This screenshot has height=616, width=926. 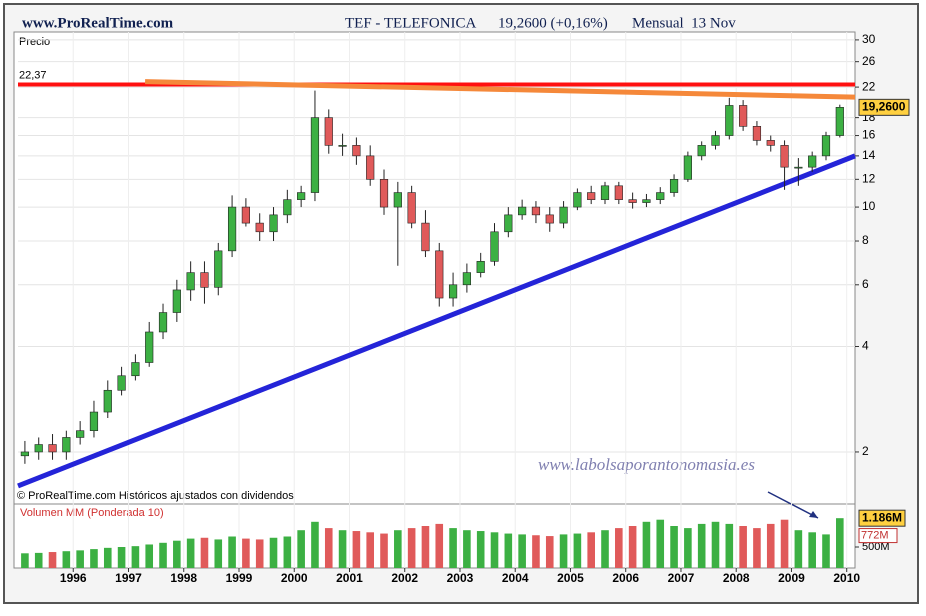 I want to click on x-tick-label: 2001, so click(x=349, y=578).